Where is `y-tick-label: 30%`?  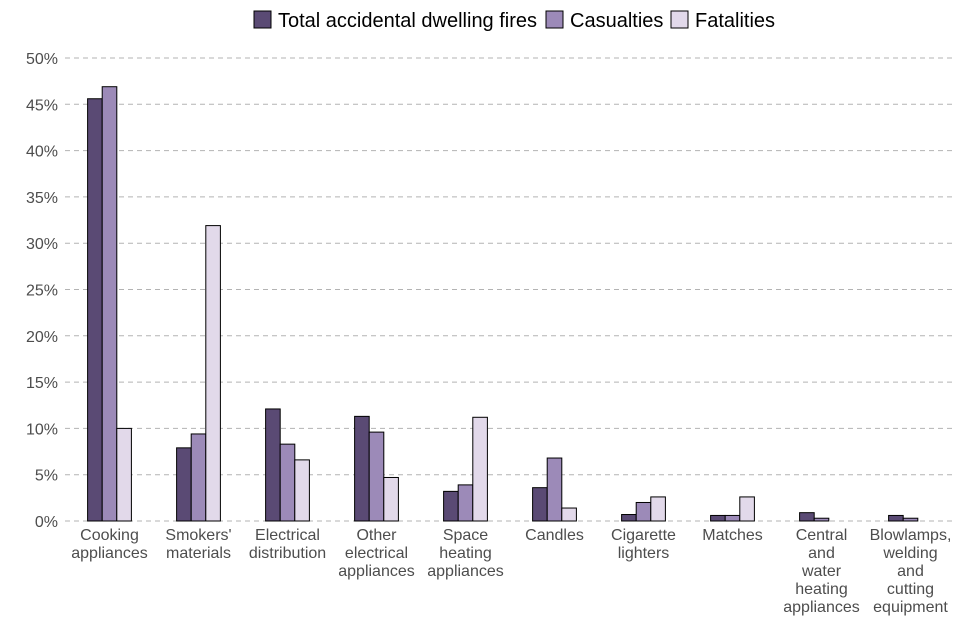 y-tick-label: 30% is located at coordinates (42, 244).